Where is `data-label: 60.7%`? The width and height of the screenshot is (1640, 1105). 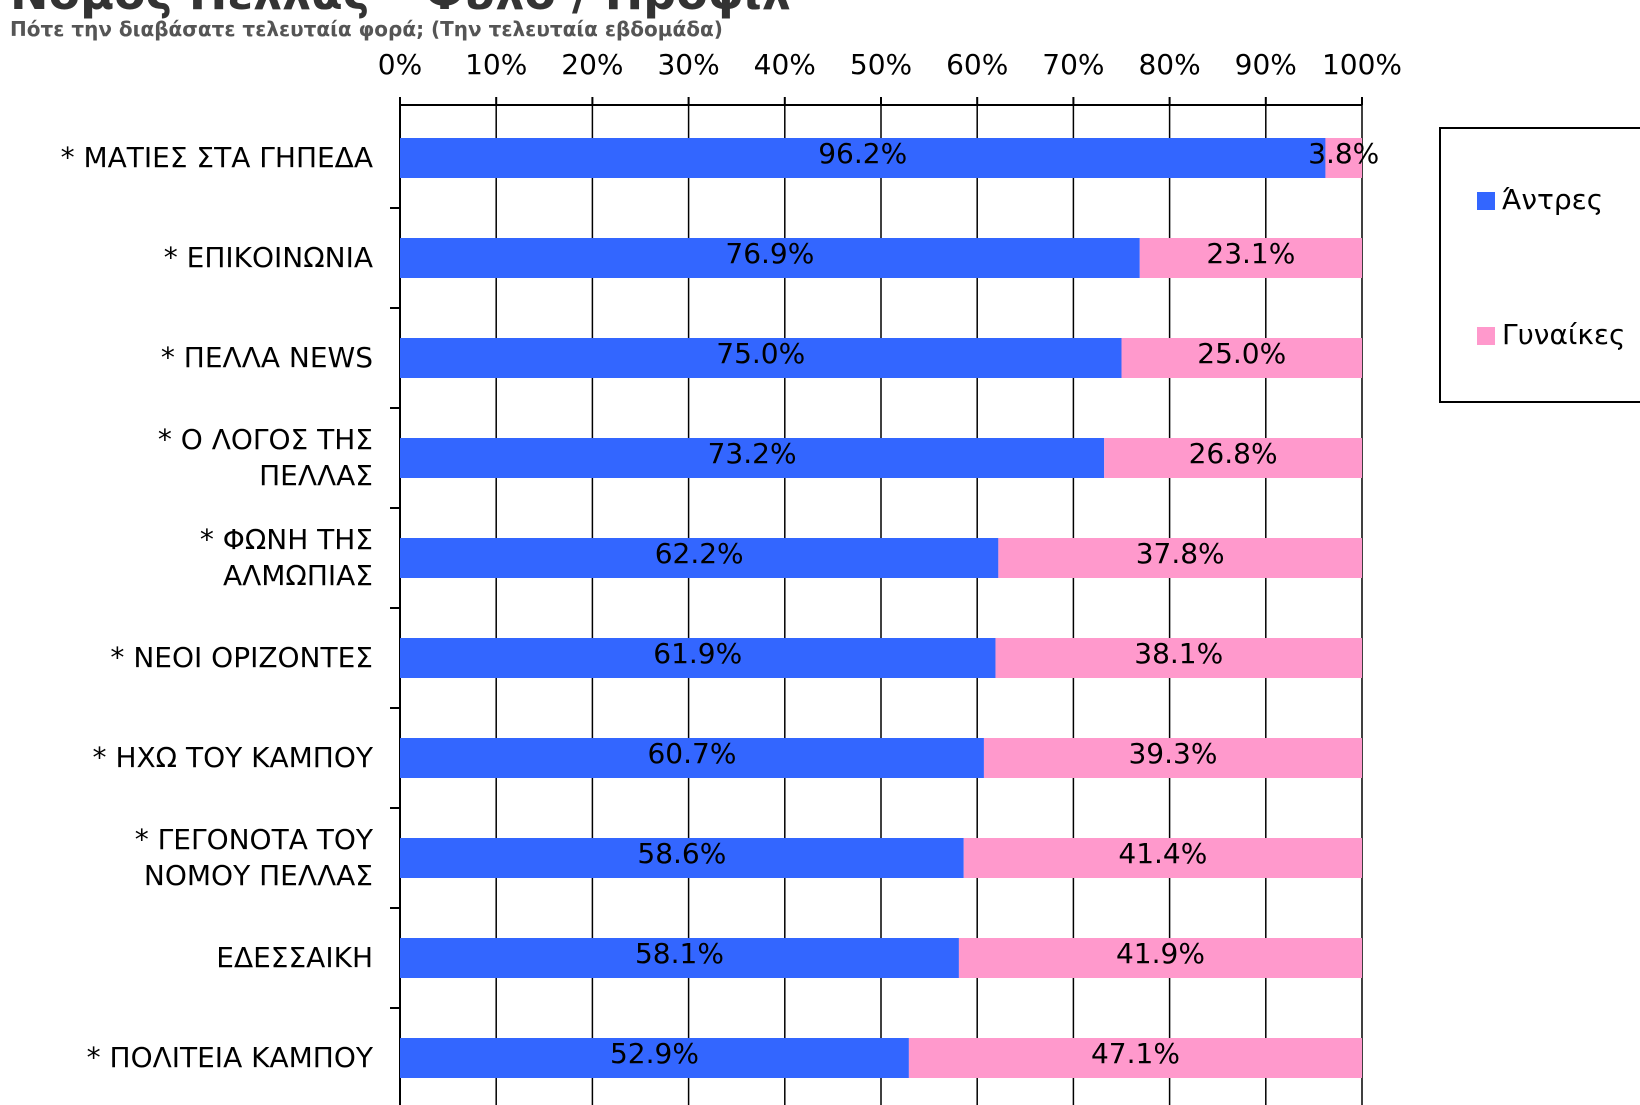
data-label: 60.7% is located at coordinates (691, 753).